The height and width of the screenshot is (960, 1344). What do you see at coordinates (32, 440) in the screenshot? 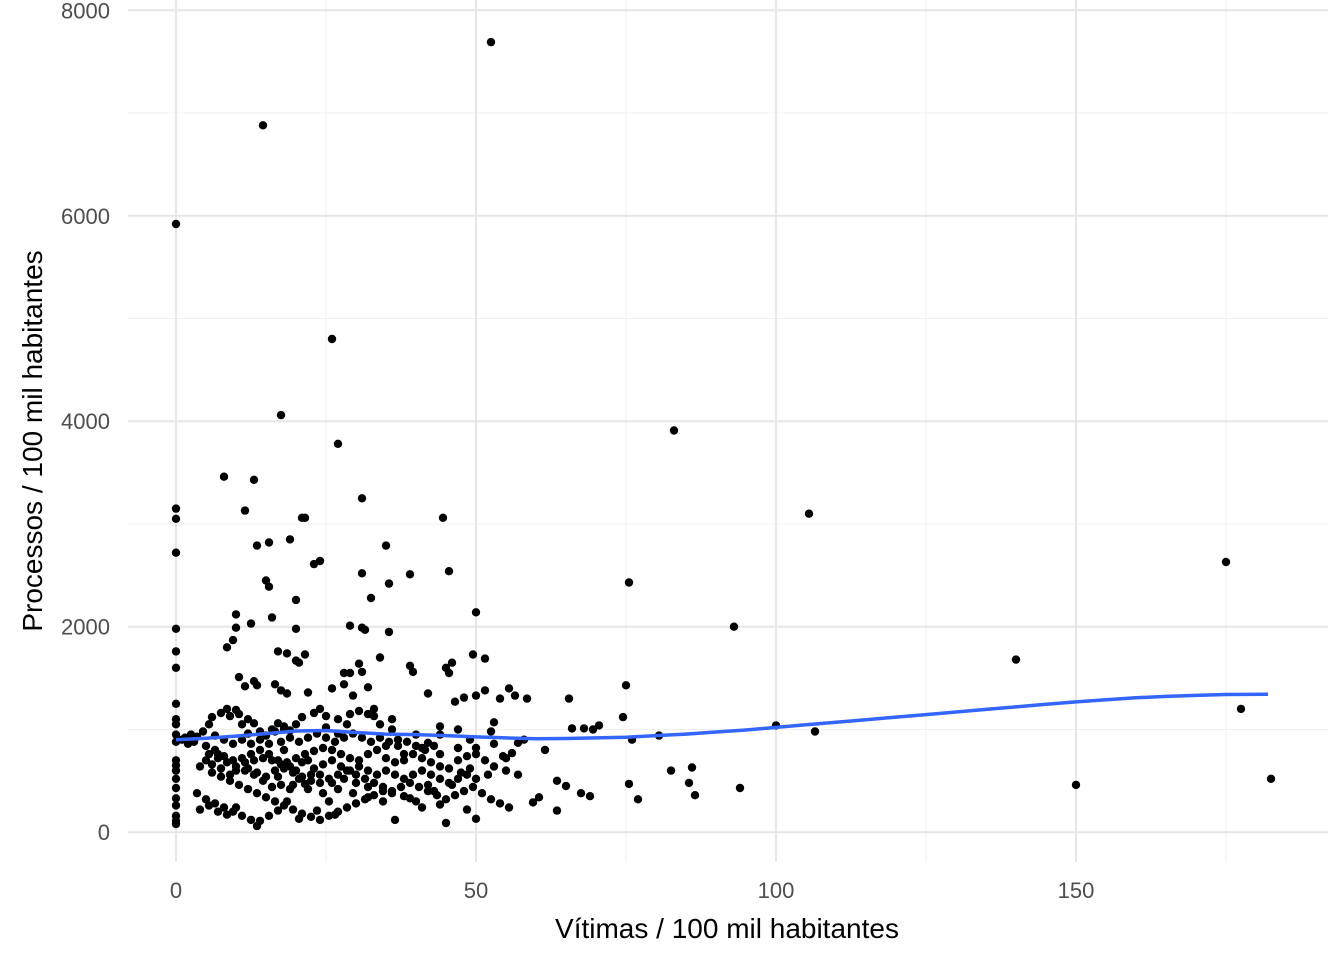
I see `y-axis-title: Processos / 100 mil habitantes` at bounding box center [32, 440].